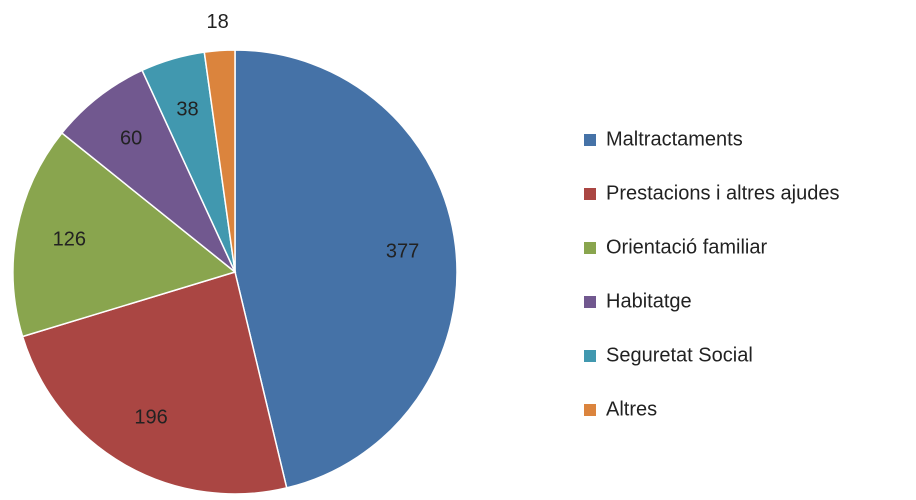 This screenshot has height=500, width=916. Describe the element at coordinates (687, 247) in the screenshot. I see `legend-label: Orientació familiar` at that location.